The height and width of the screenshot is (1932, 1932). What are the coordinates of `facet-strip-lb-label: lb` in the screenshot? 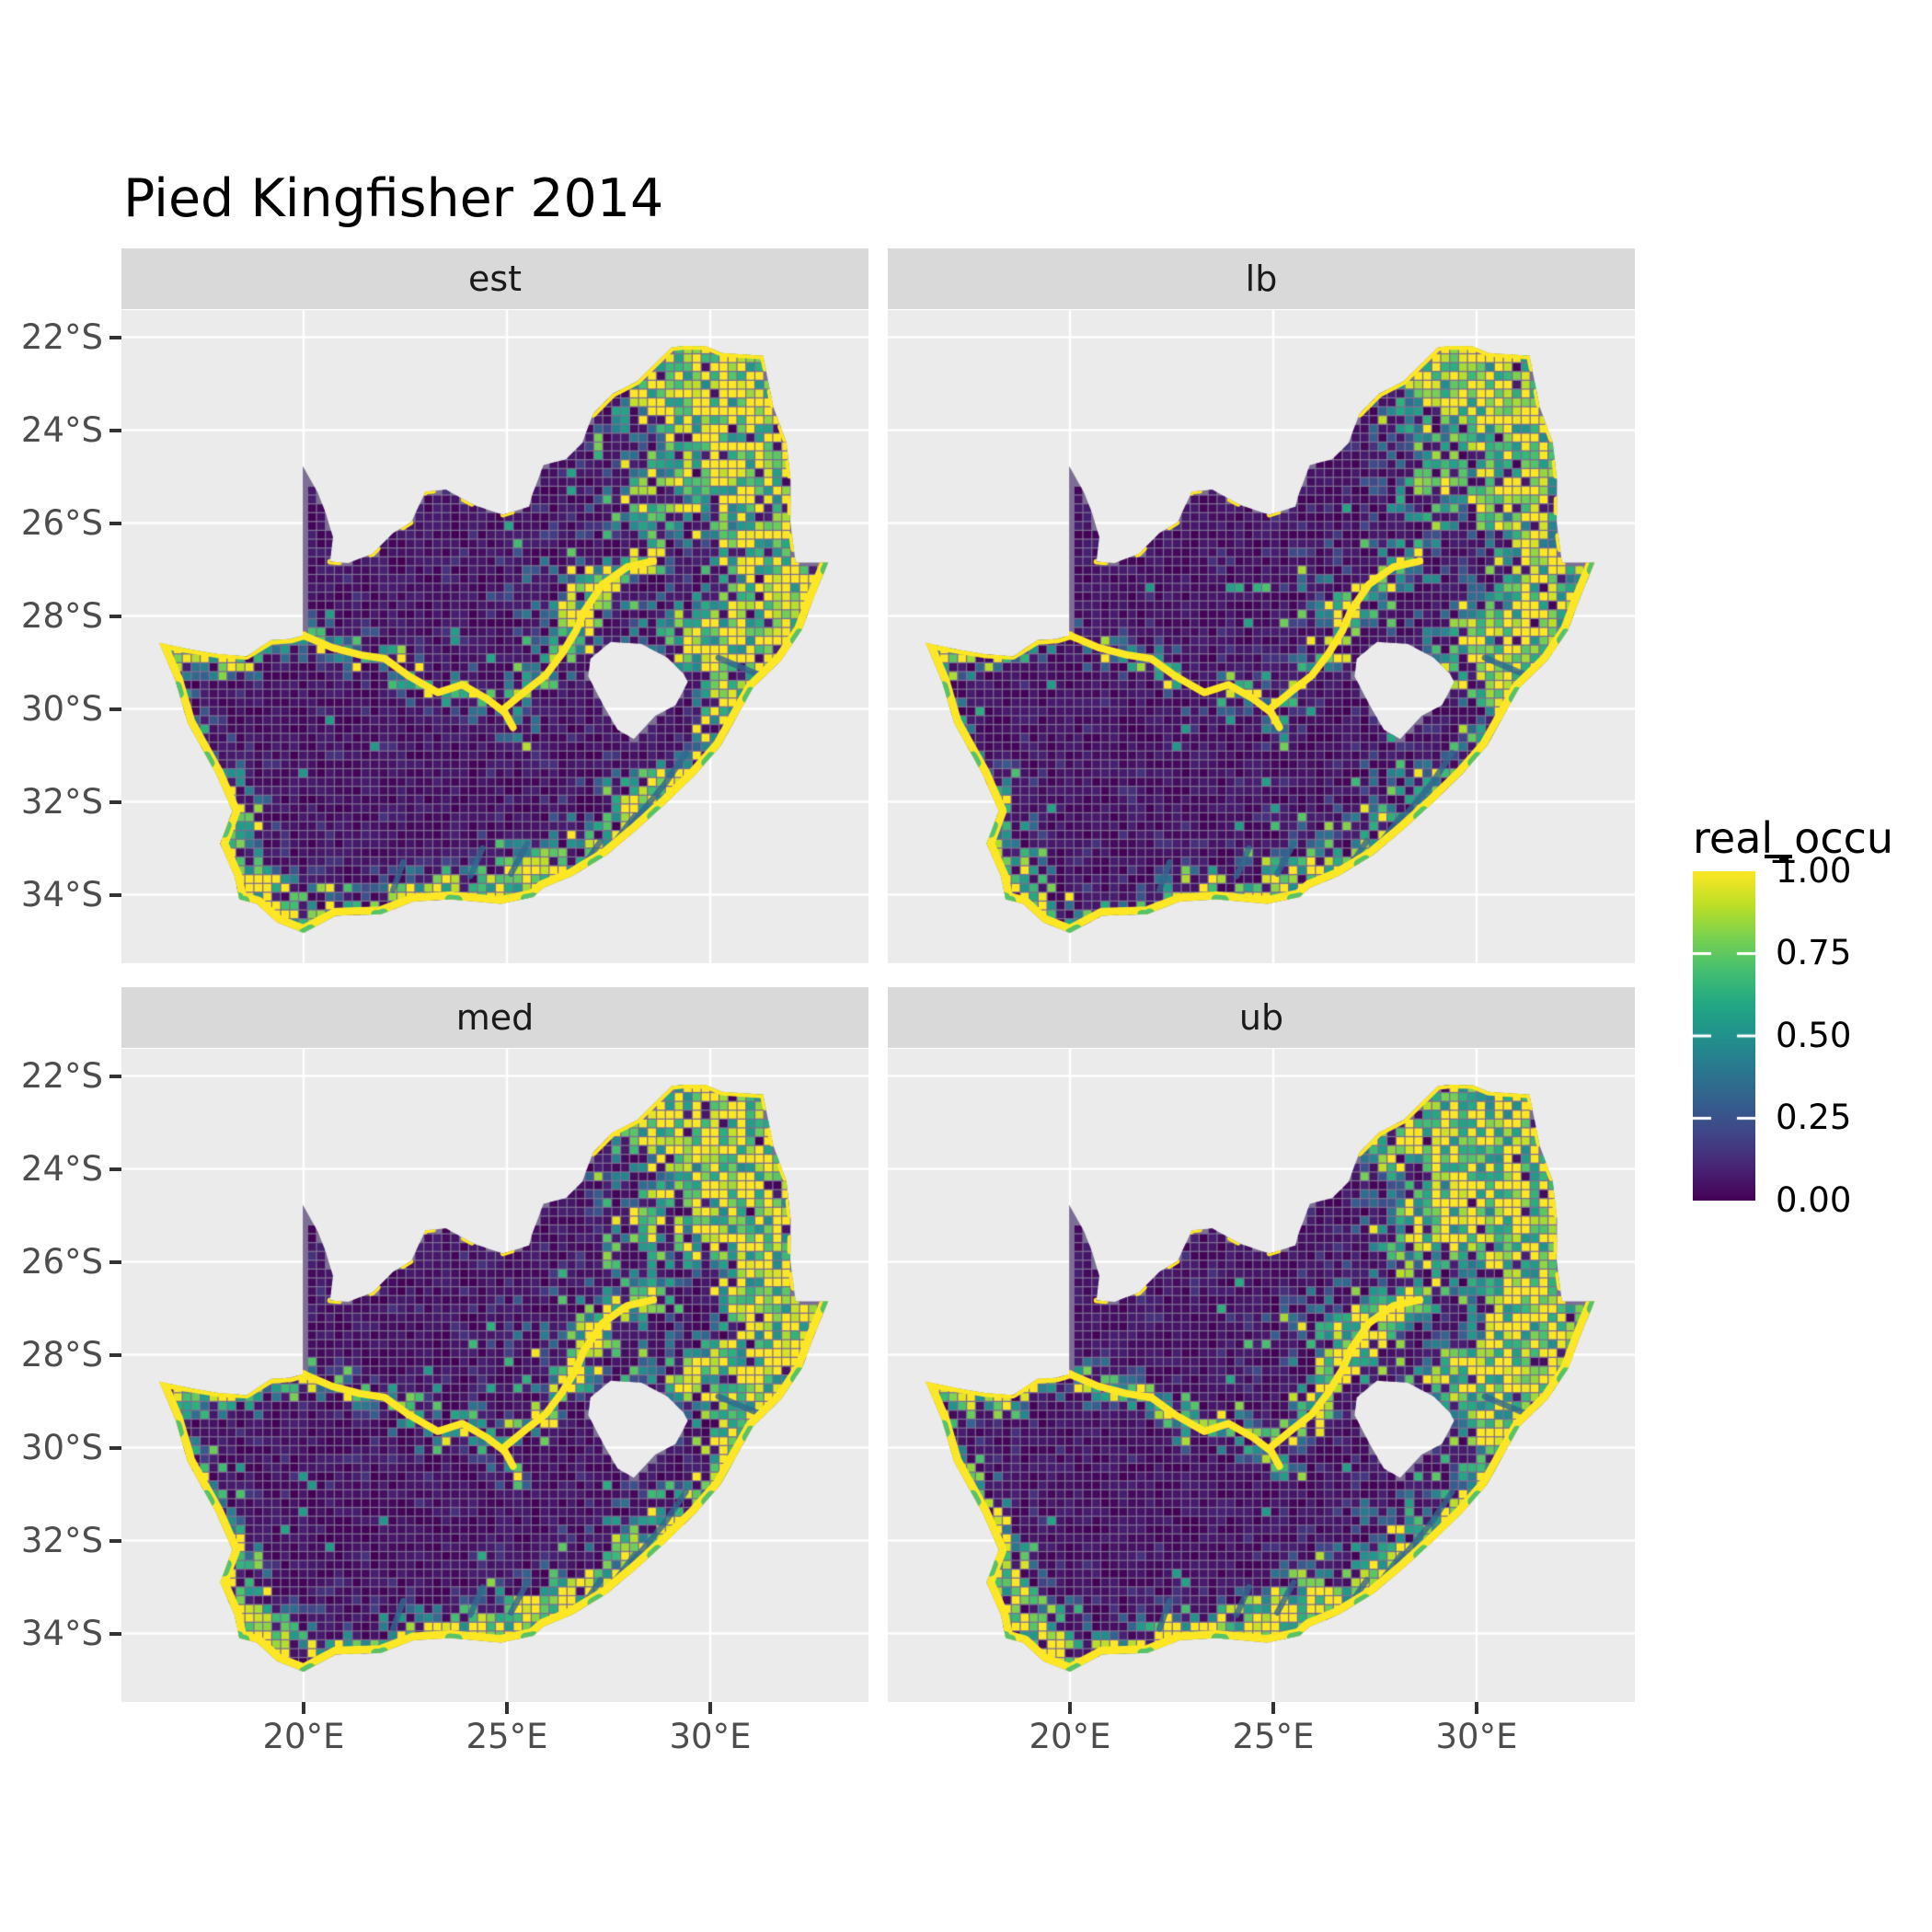 It's located at (1261, 279).